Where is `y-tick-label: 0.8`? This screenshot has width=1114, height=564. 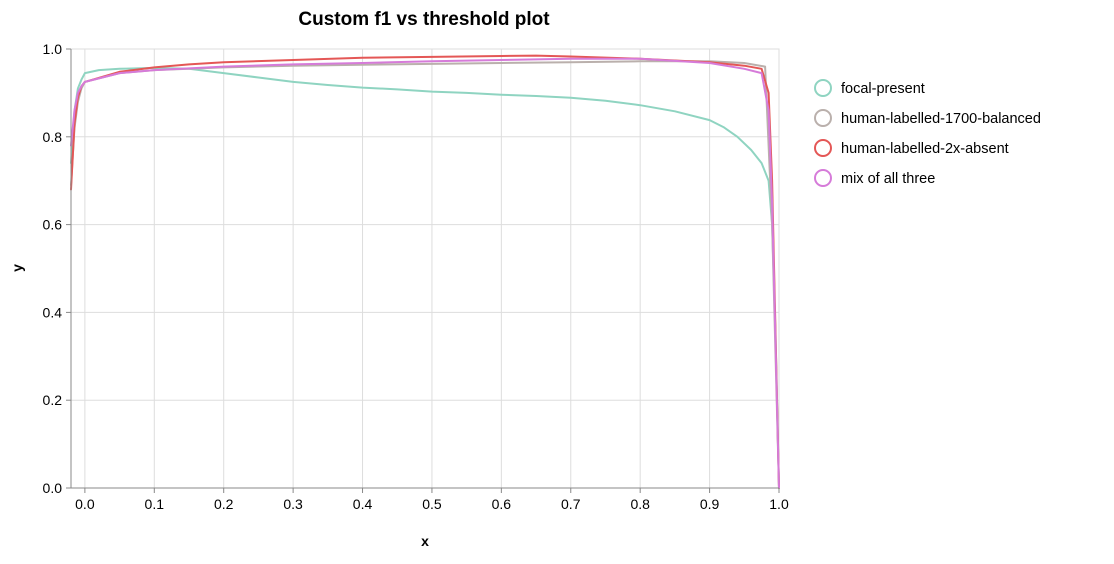 y-tick-label: 0.8 is located at coordinates (53, 137).